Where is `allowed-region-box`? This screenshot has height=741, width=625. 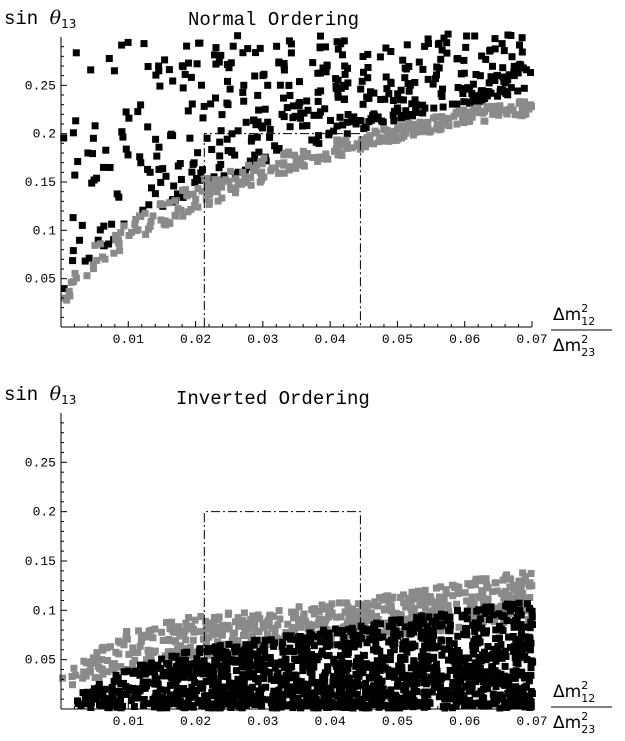
allowed-region-box is located at coordinates (282, 610).